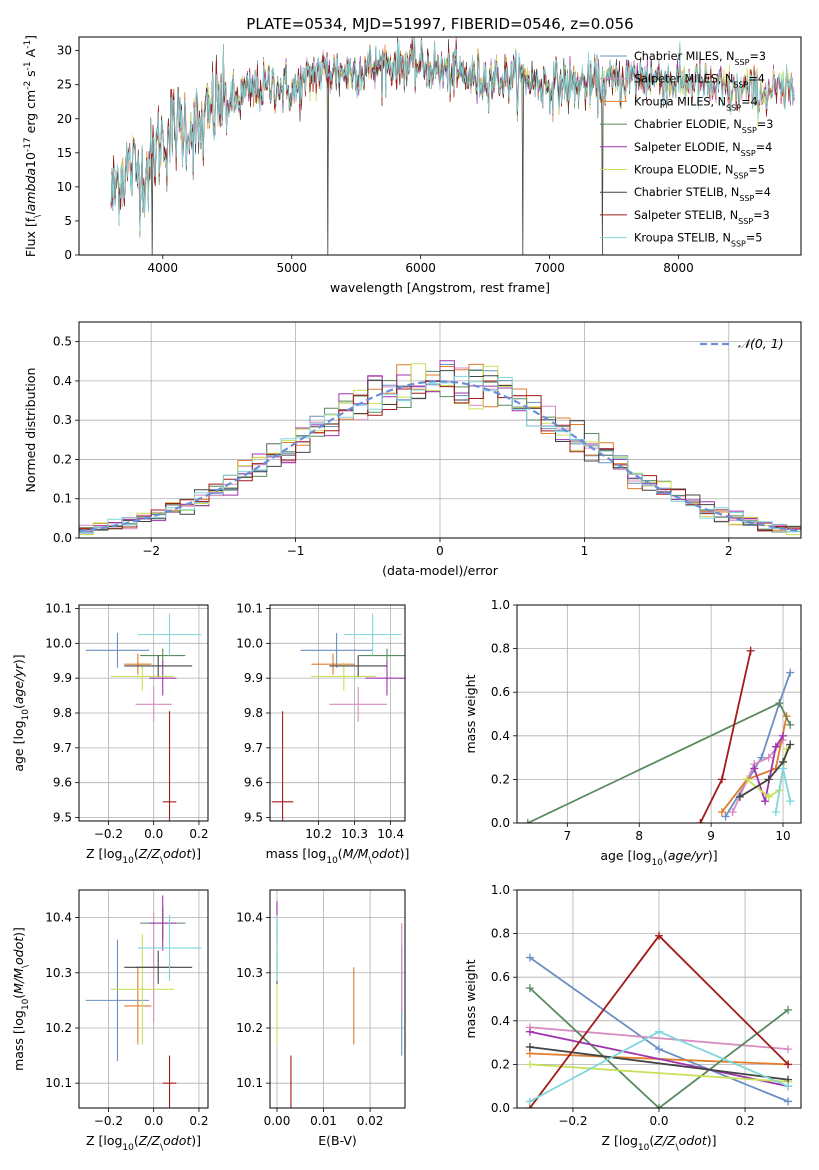  Describe the element at coordinates (699, 81) in the screenshot. I see `legend-label-sm: Salpeter MILES, NSSP=4` at that location.